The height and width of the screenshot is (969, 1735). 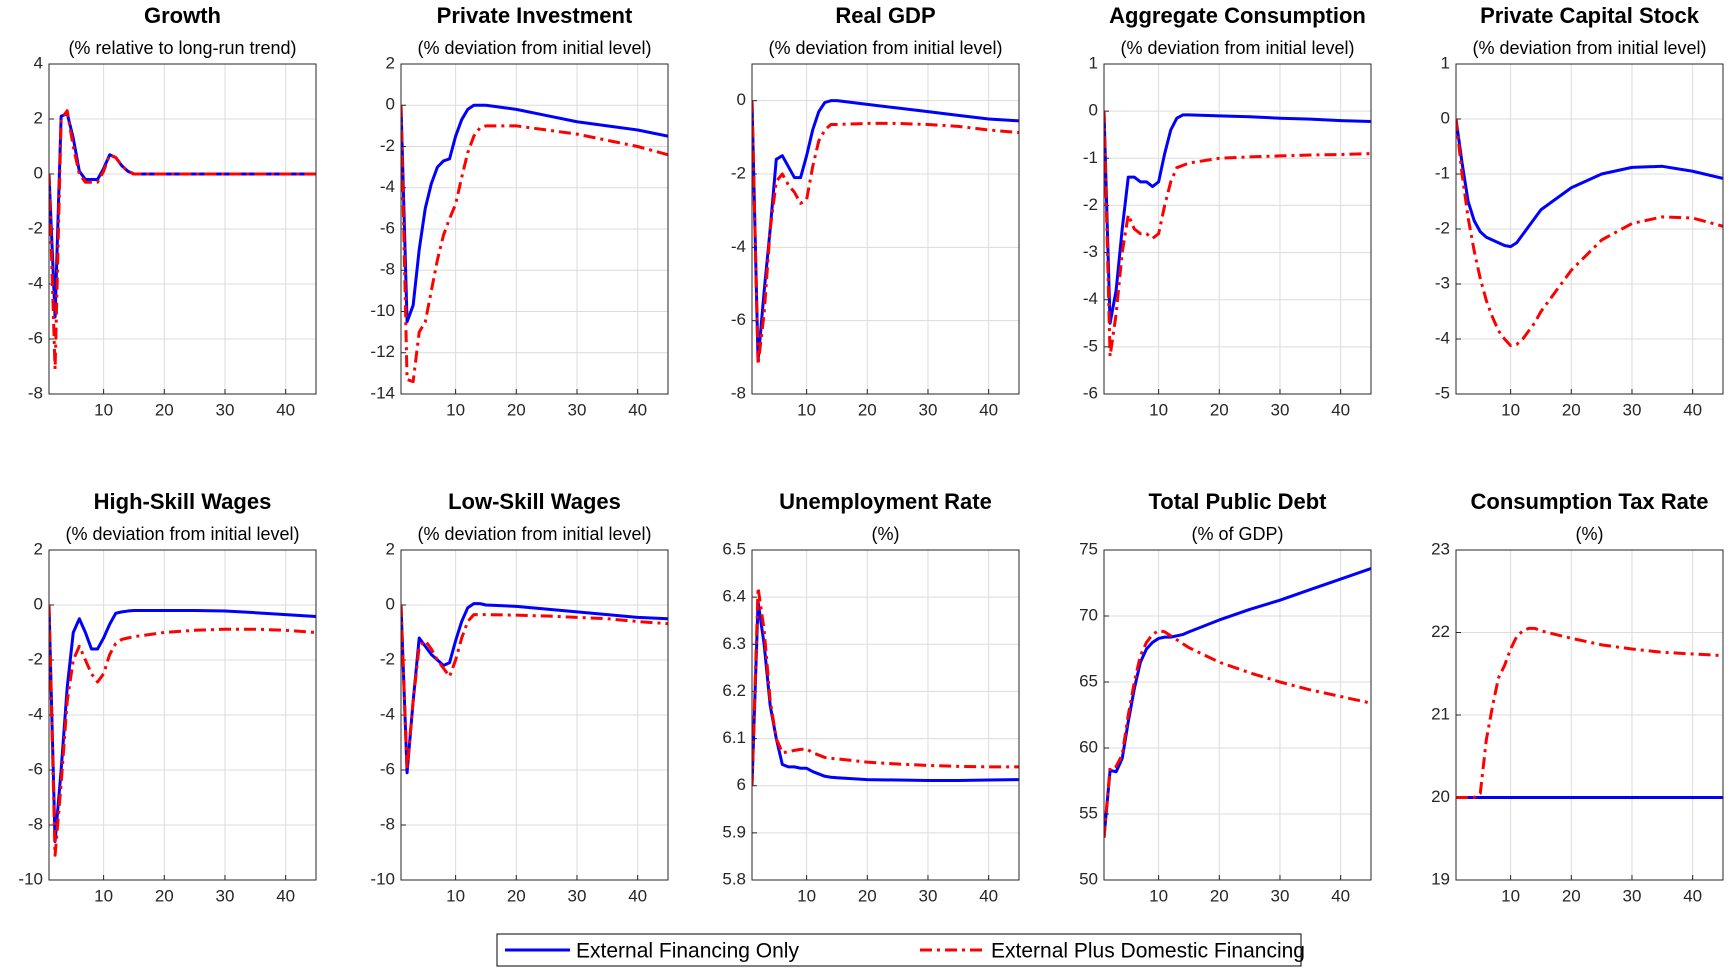 I want to click on y-tick-label: 60, so click(x=1088, y=746).